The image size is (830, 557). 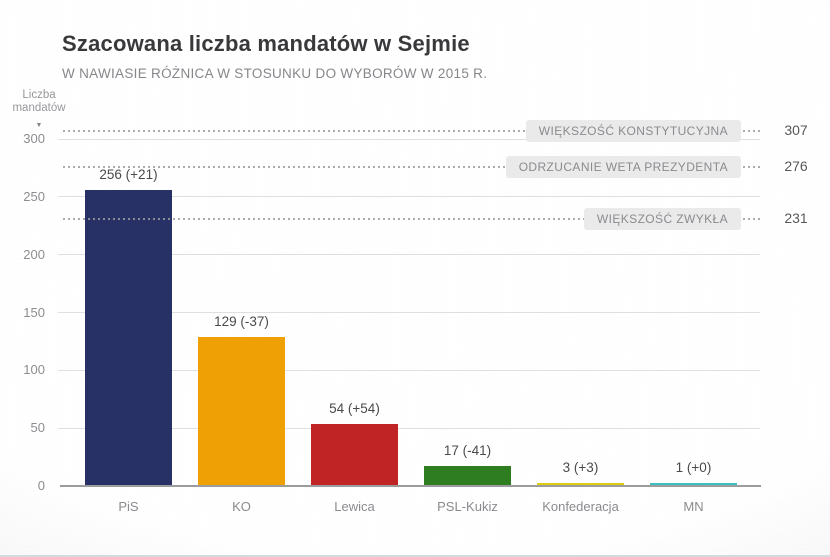 What do you see at coordinates (580, 467) in the screenshot?
I see `bar-value-label: 3 (+3)` at bounding box center [580, 467].